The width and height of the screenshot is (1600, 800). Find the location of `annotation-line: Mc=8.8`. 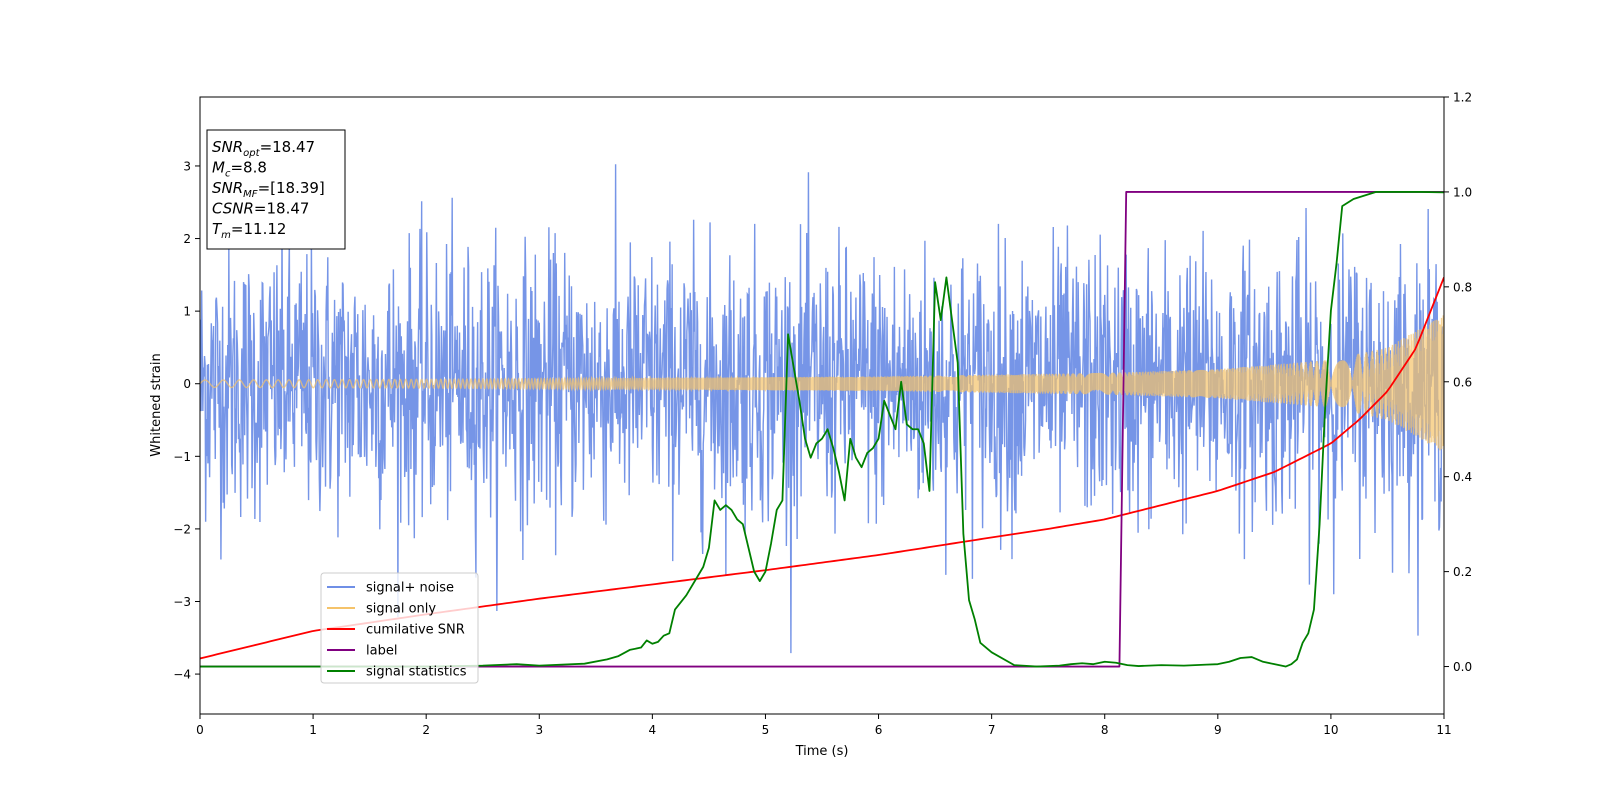

annotation-line: Mc=8.8 is located at coordinates (239, 169).